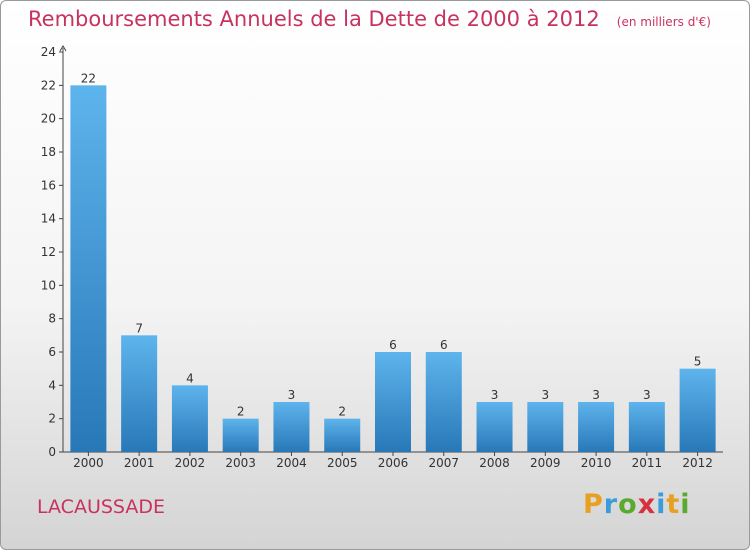 The height and width of the screenshot is (550, 750). What do you see at coordinates (596, 463) in the screenshot?
I see `x-tick-label: 2010` at bounding box center [596, 463].